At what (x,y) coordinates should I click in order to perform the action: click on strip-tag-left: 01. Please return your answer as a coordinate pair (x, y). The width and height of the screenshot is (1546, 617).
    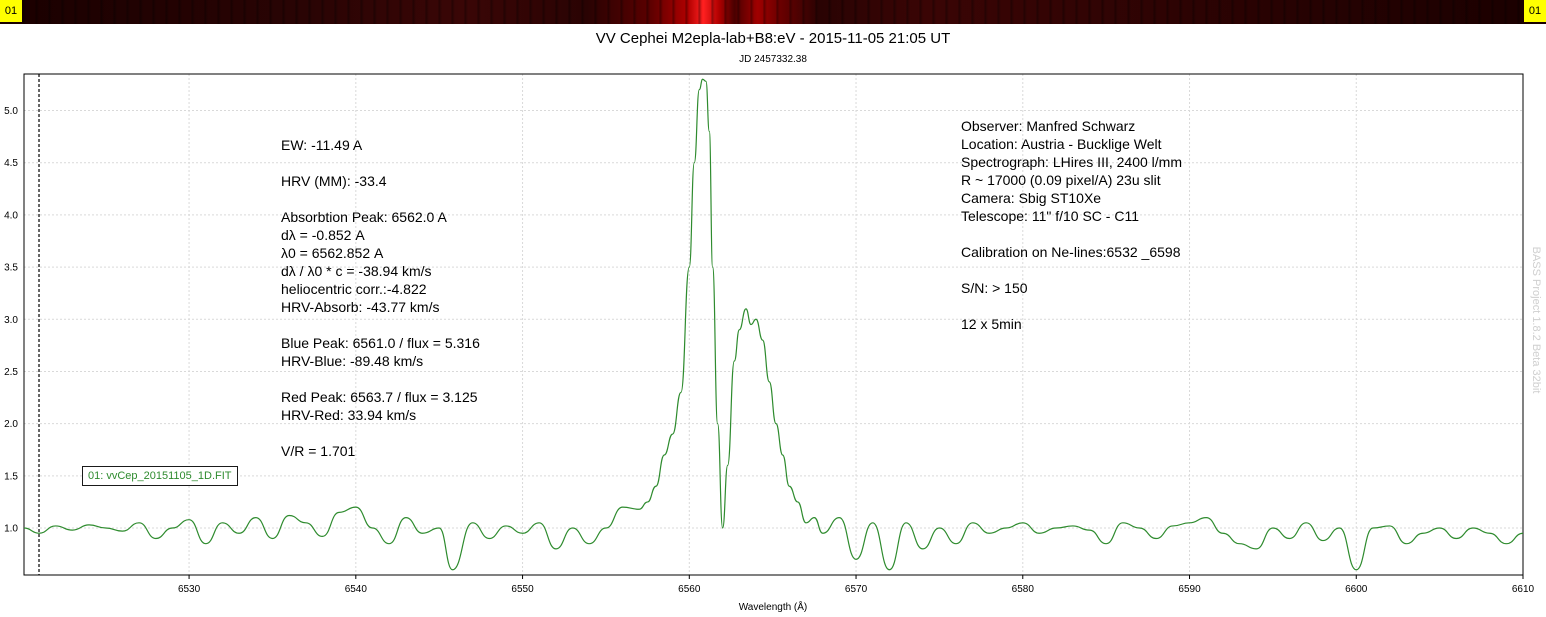
    Looking at the image, I should click on (11, 11).